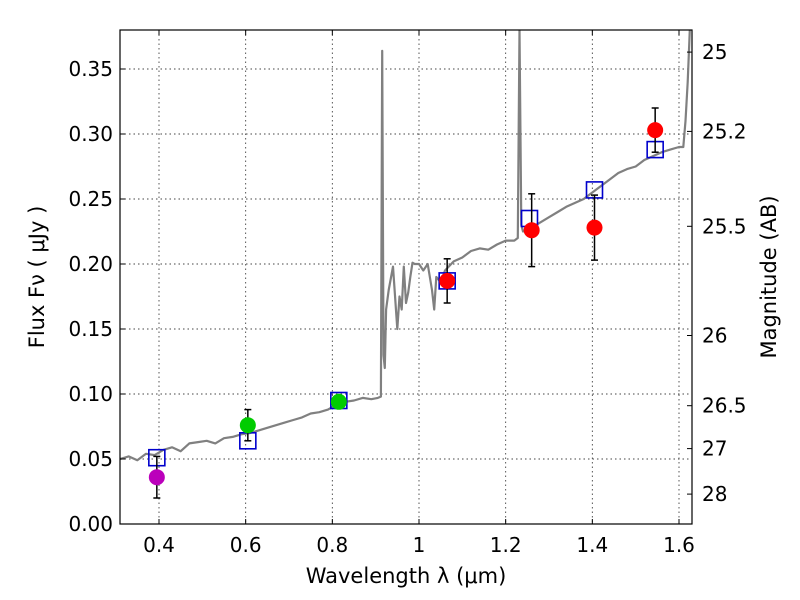  Describe the element at coordinates (406, 576) in the screenshot. I see `x-axis-label: Wavelength λ (μm)` at that location.